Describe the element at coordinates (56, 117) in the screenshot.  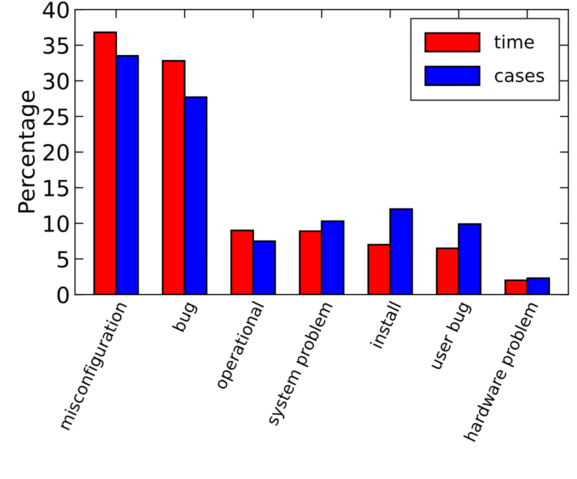
I see `y-tick-label: 25` at that location.